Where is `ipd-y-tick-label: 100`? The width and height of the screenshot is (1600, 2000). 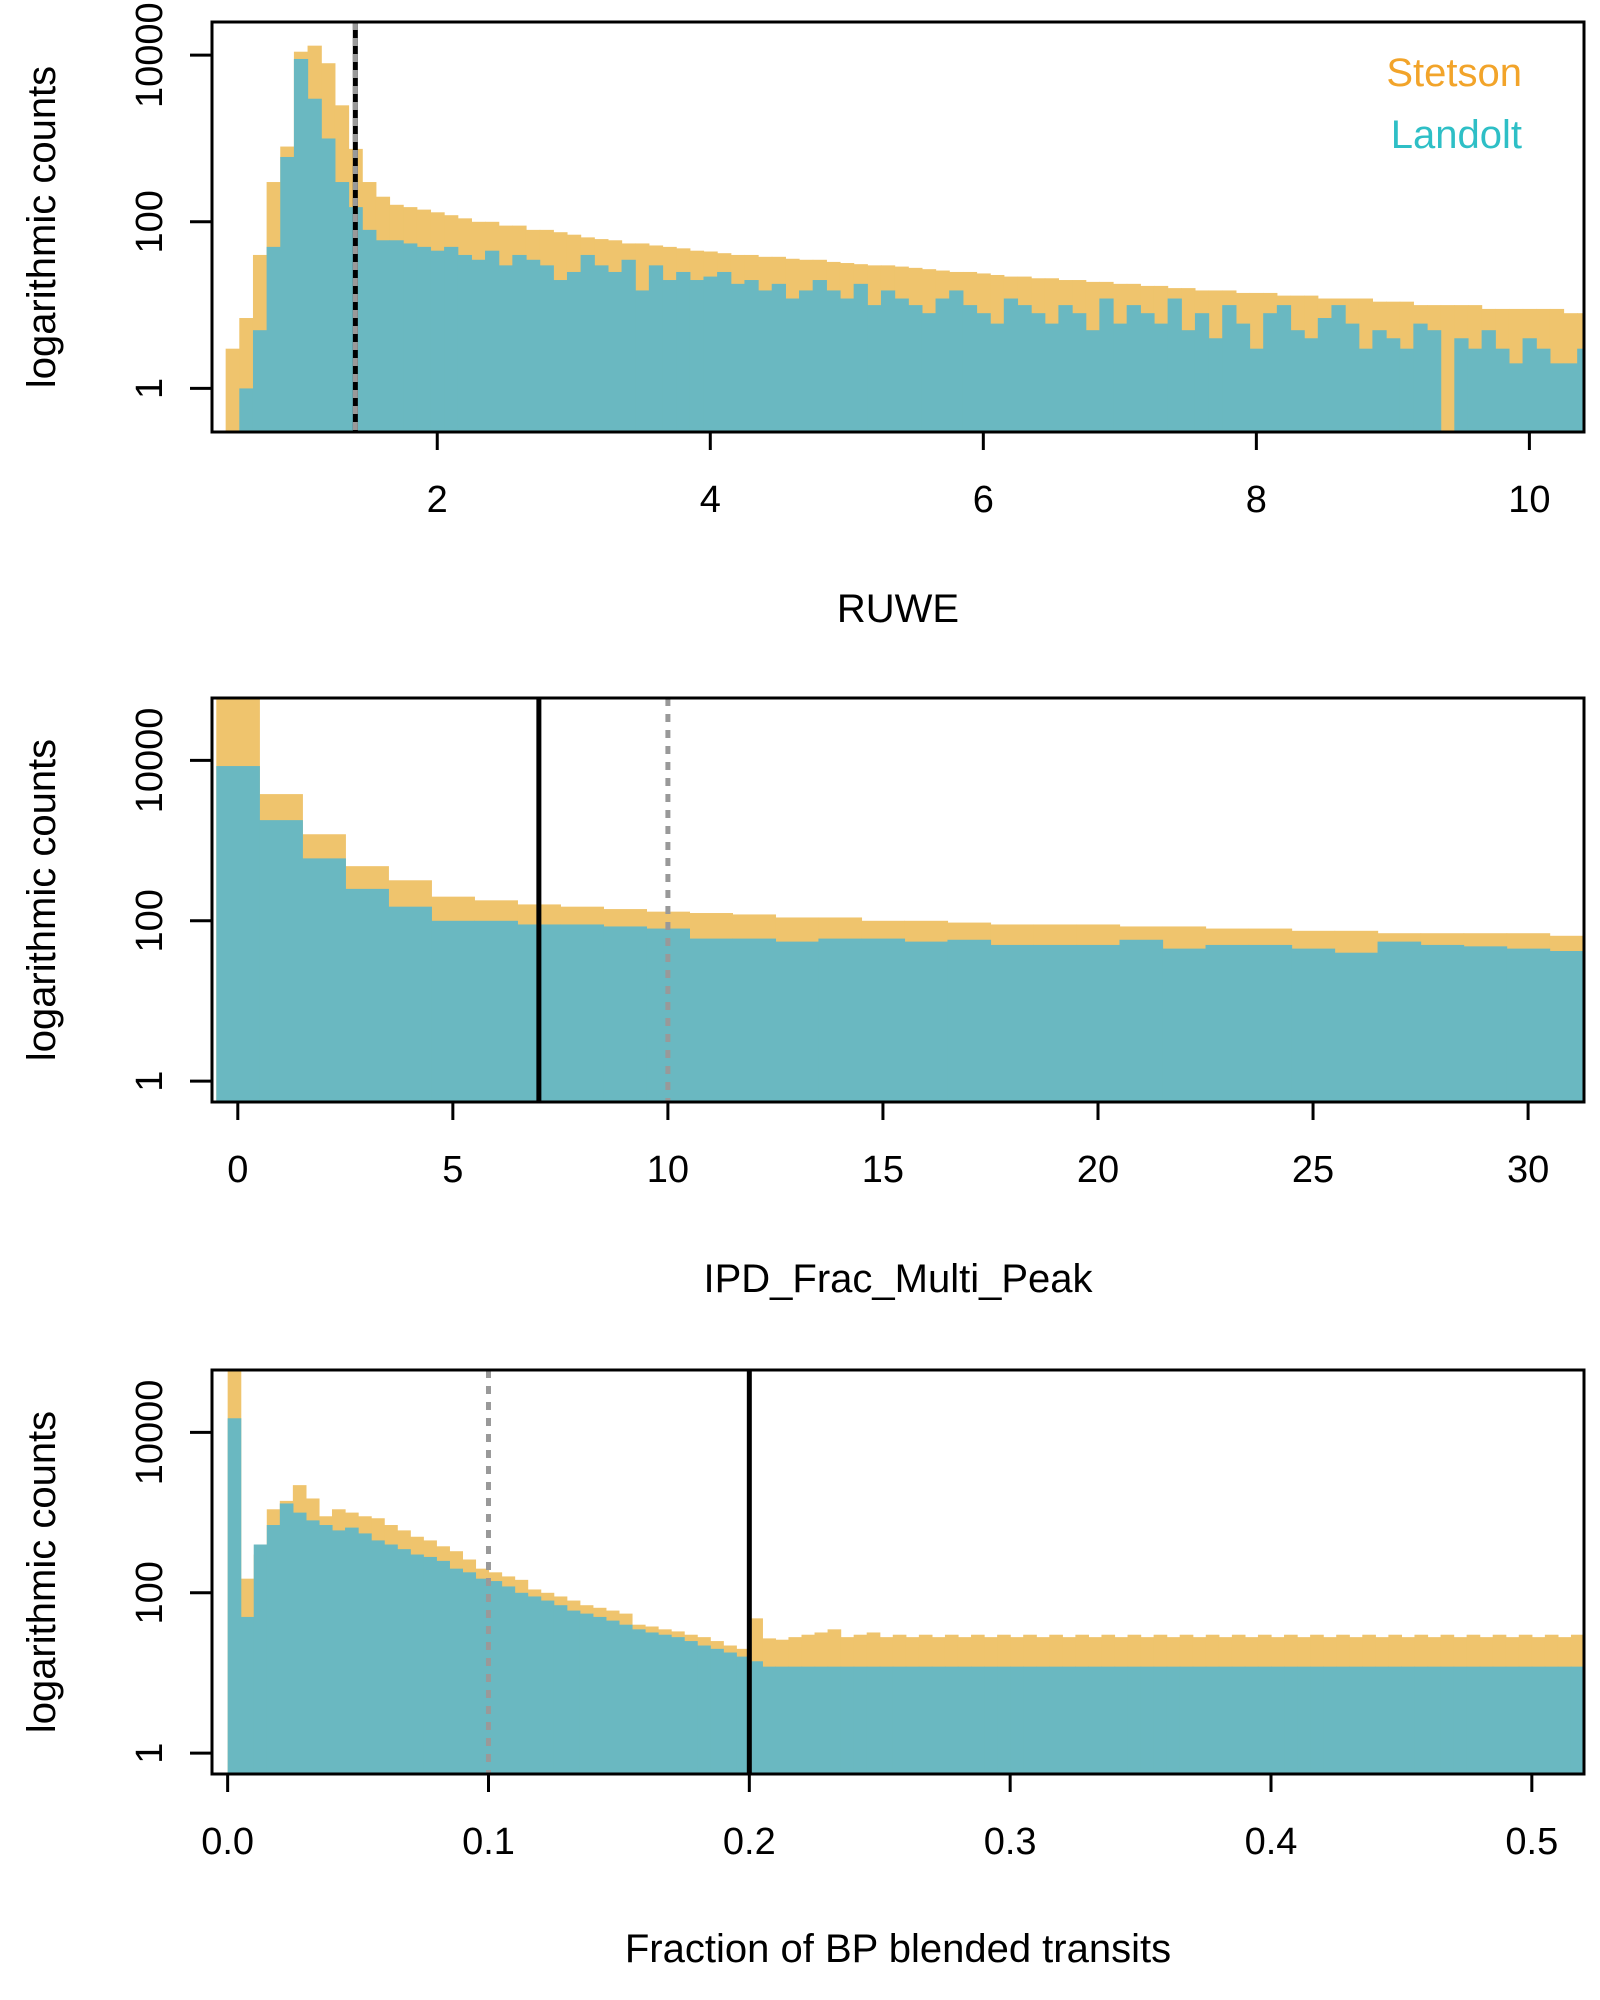 ipd-y-tick-label: 100 is located at coordinates (150, 920).